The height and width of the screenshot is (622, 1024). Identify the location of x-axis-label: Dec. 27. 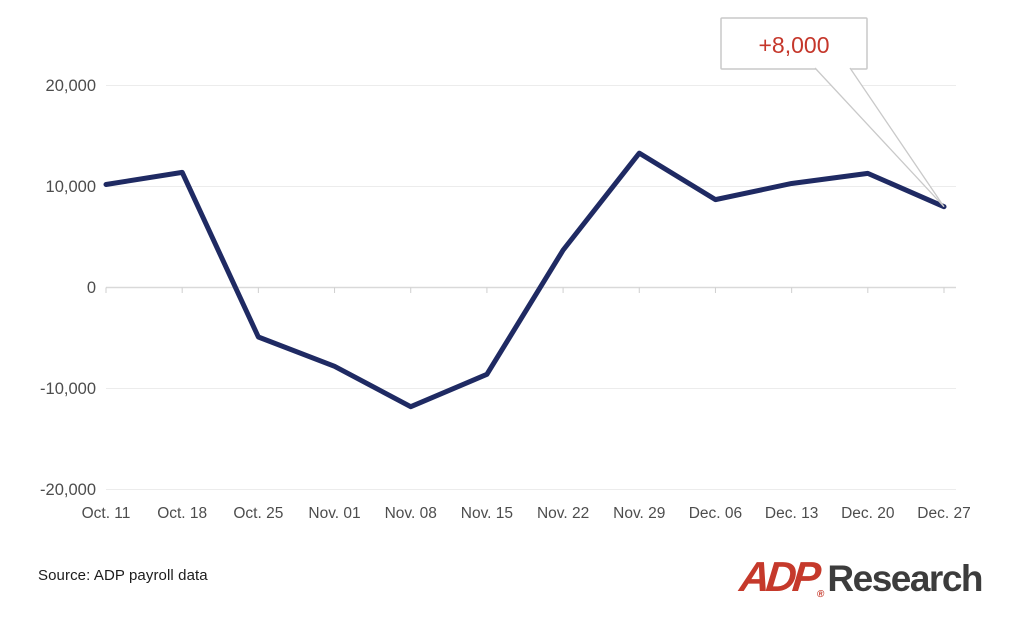
(943, 513).